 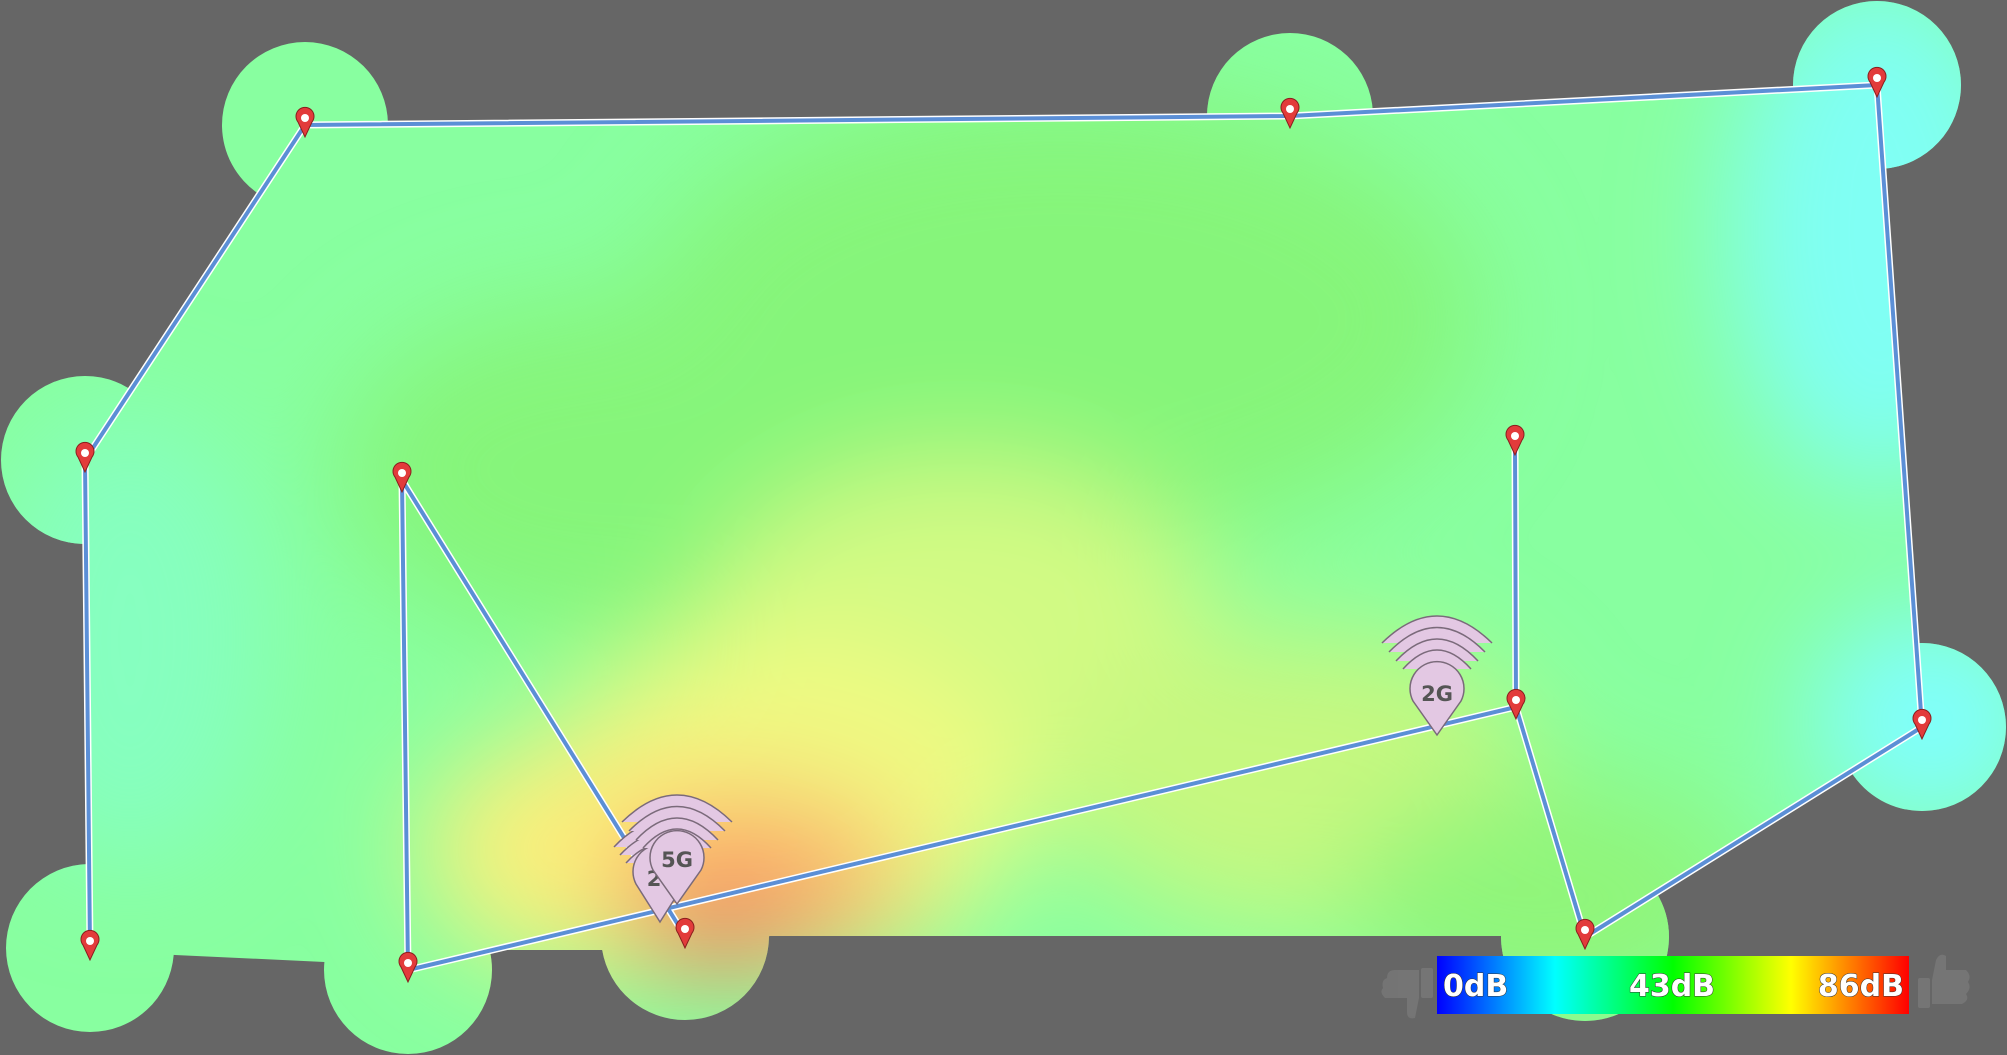 What do you see at coordinates (1944, 981) in the screenshot?
I see `thumbs-up-icon` at bounding box center [1944, 981].